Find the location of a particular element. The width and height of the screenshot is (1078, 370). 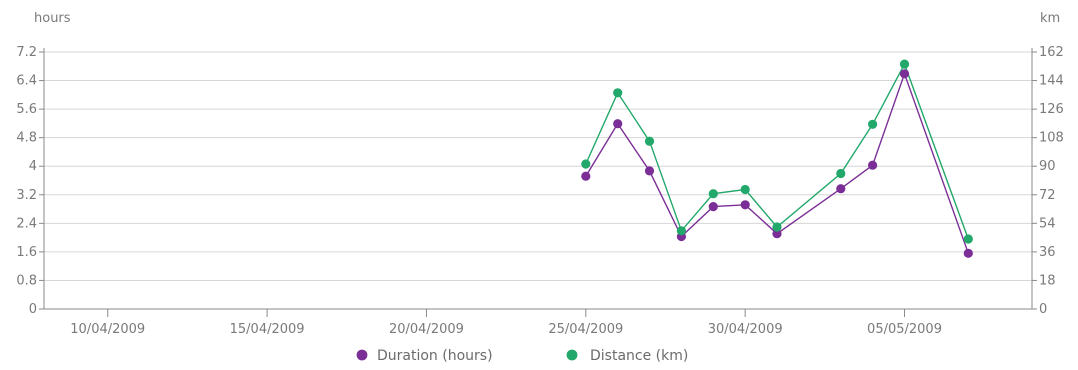

legend-marker-distance is located at coordinates (572, 355).